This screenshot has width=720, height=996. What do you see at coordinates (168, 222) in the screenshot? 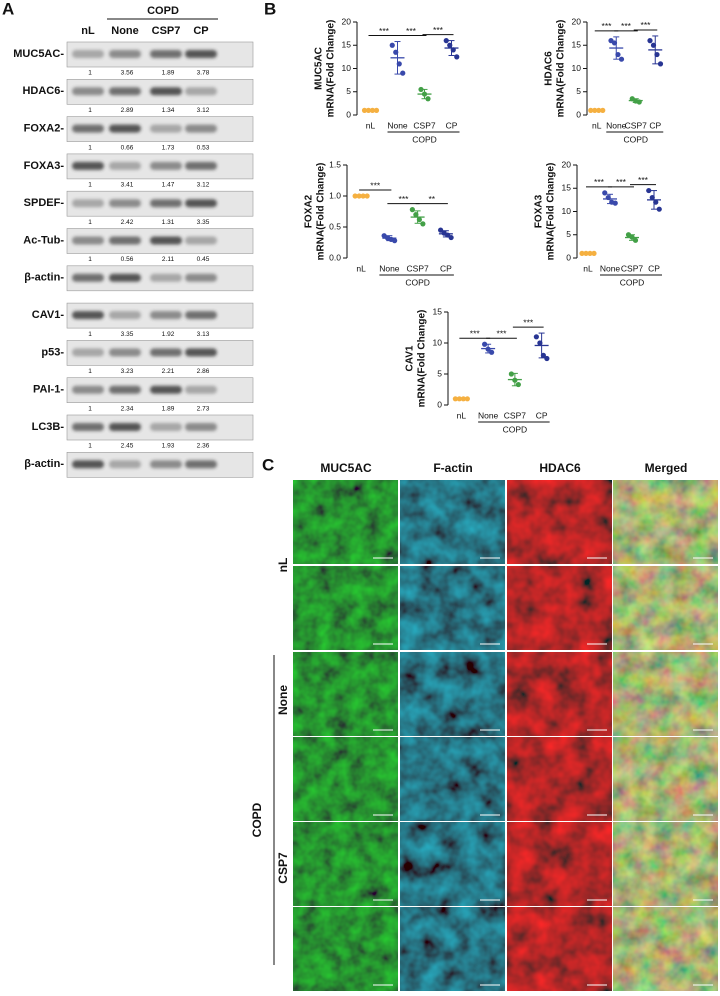
I see `quant-value: 1.31` at bounding box center [168, 222].